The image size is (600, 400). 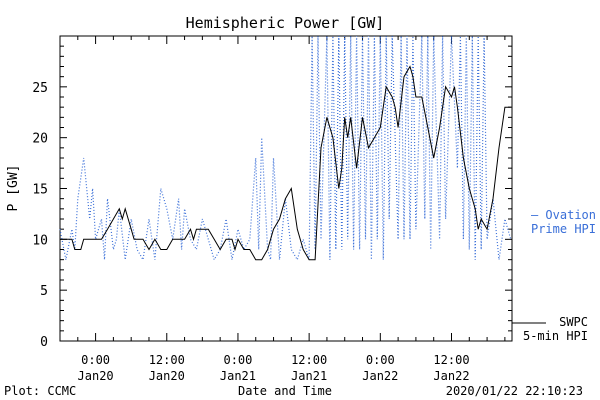 I want to click on y-tick-label: 0, so click(x=44, y=342).